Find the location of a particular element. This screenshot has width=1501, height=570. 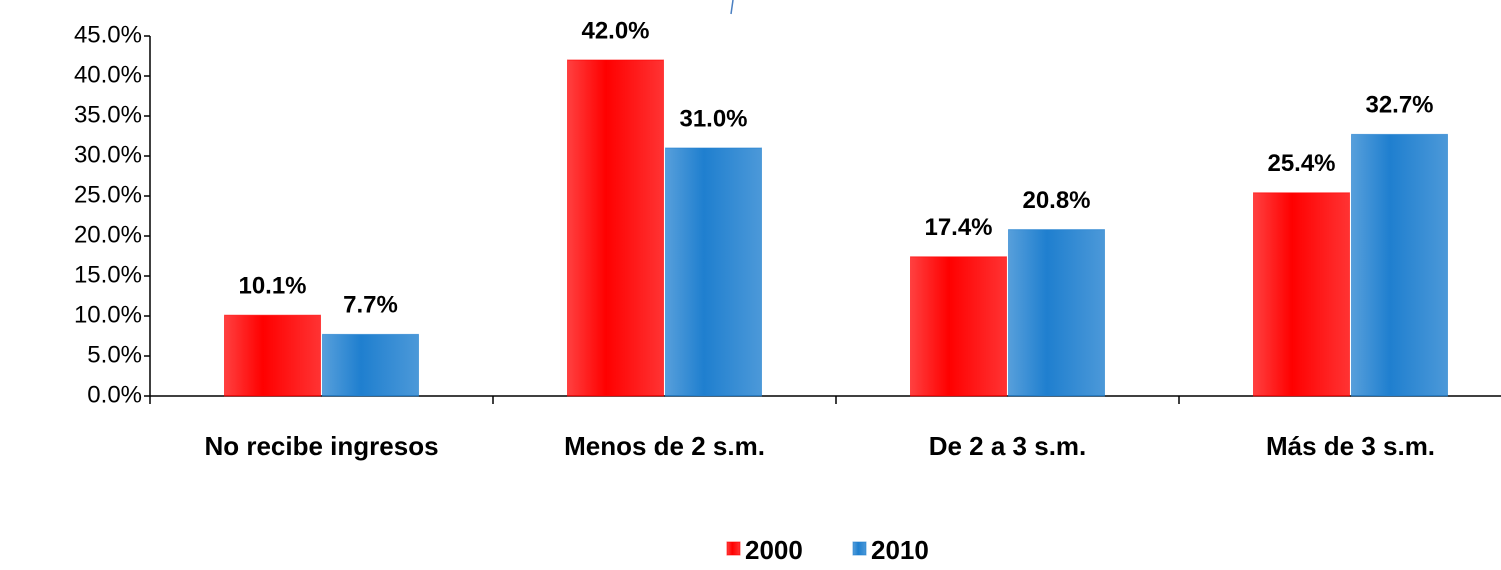

x-tick-label: Menos de 2 s.m. is located at coordinates (664, 446).